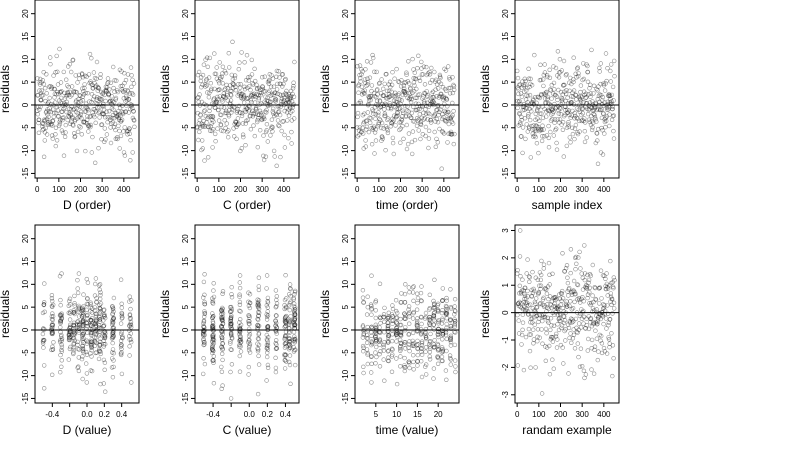 This screenshot has height=450, width=800. I want to click on y-tick-label: 20, so click(25, 238).